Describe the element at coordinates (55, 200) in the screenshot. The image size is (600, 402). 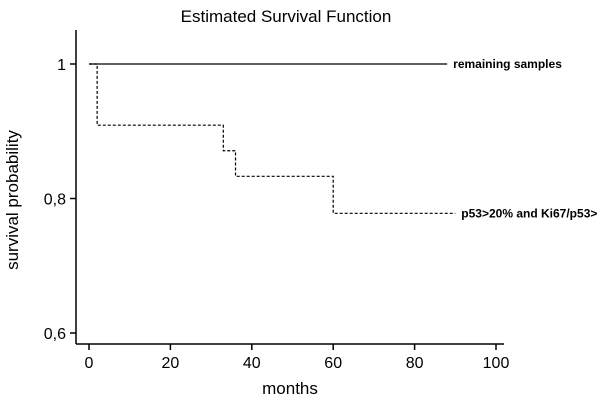
I see `y-tick-label: 0,8` at that location.